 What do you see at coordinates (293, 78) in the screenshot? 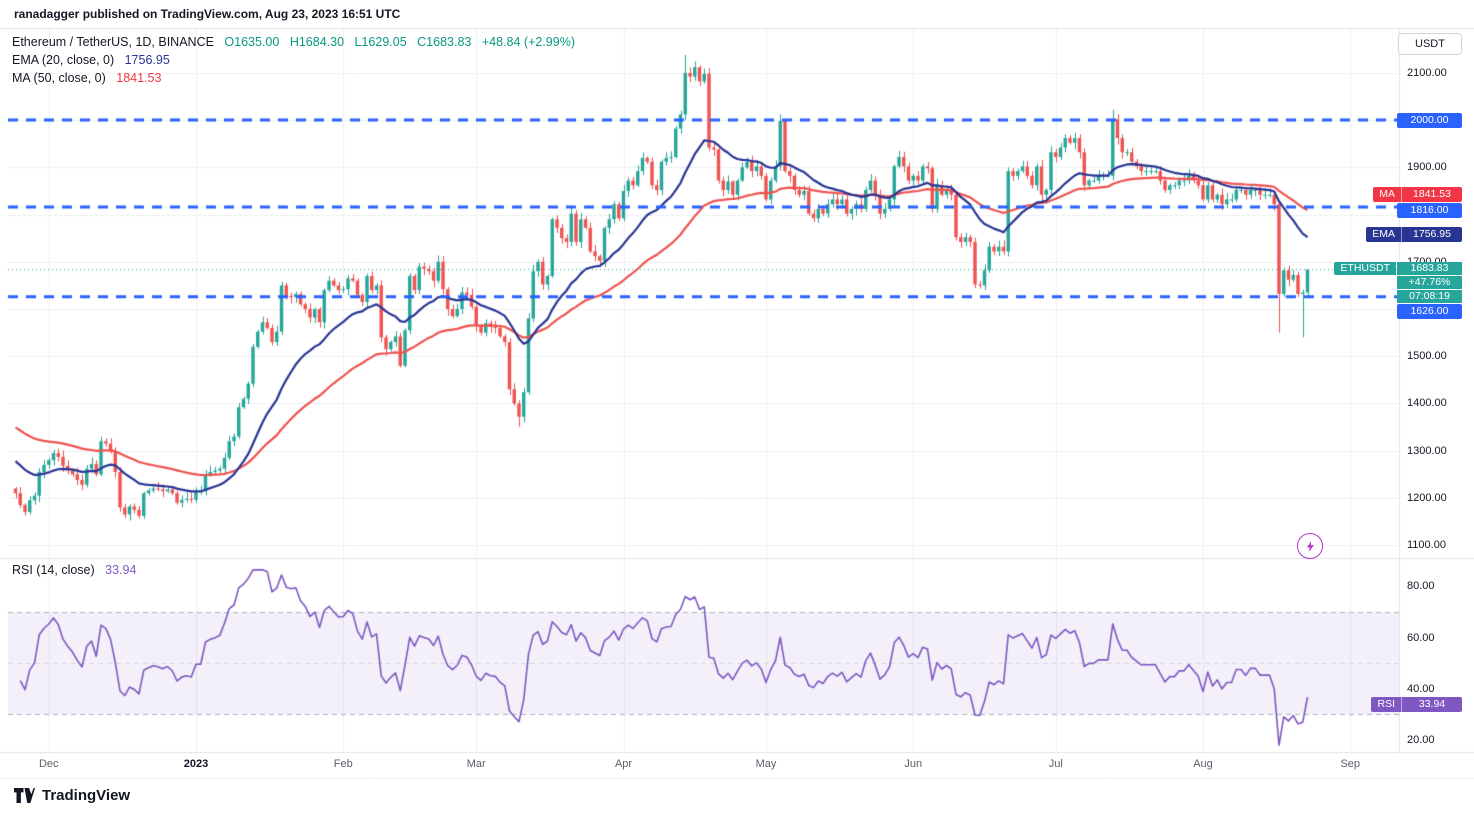
I see `ma-legend-row: MA (50, close, 0) 1841.53` at bounding box center [293, 78].